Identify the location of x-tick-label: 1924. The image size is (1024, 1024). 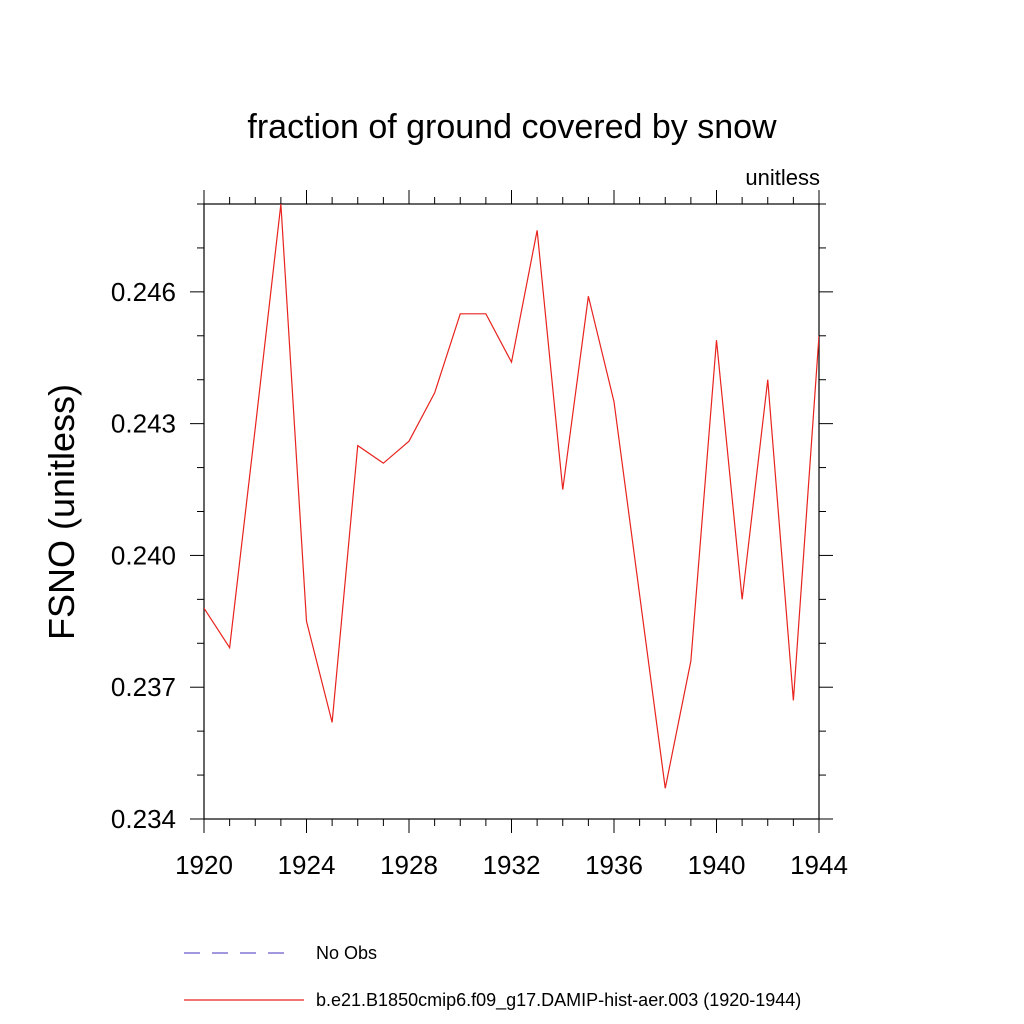
(307, 865).